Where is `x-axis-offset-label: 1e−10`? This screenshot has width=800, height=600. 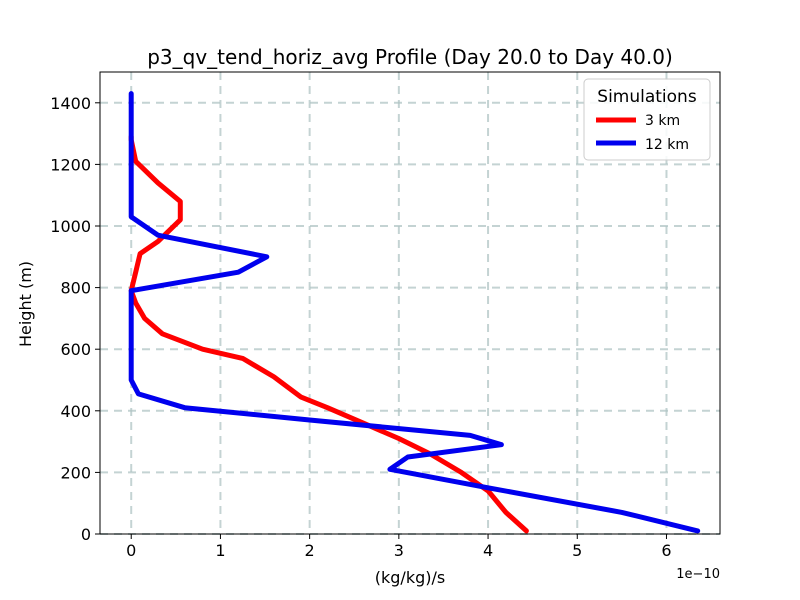
x-axis-offset-label: 1e−10 is located at coordinates (698, 574).